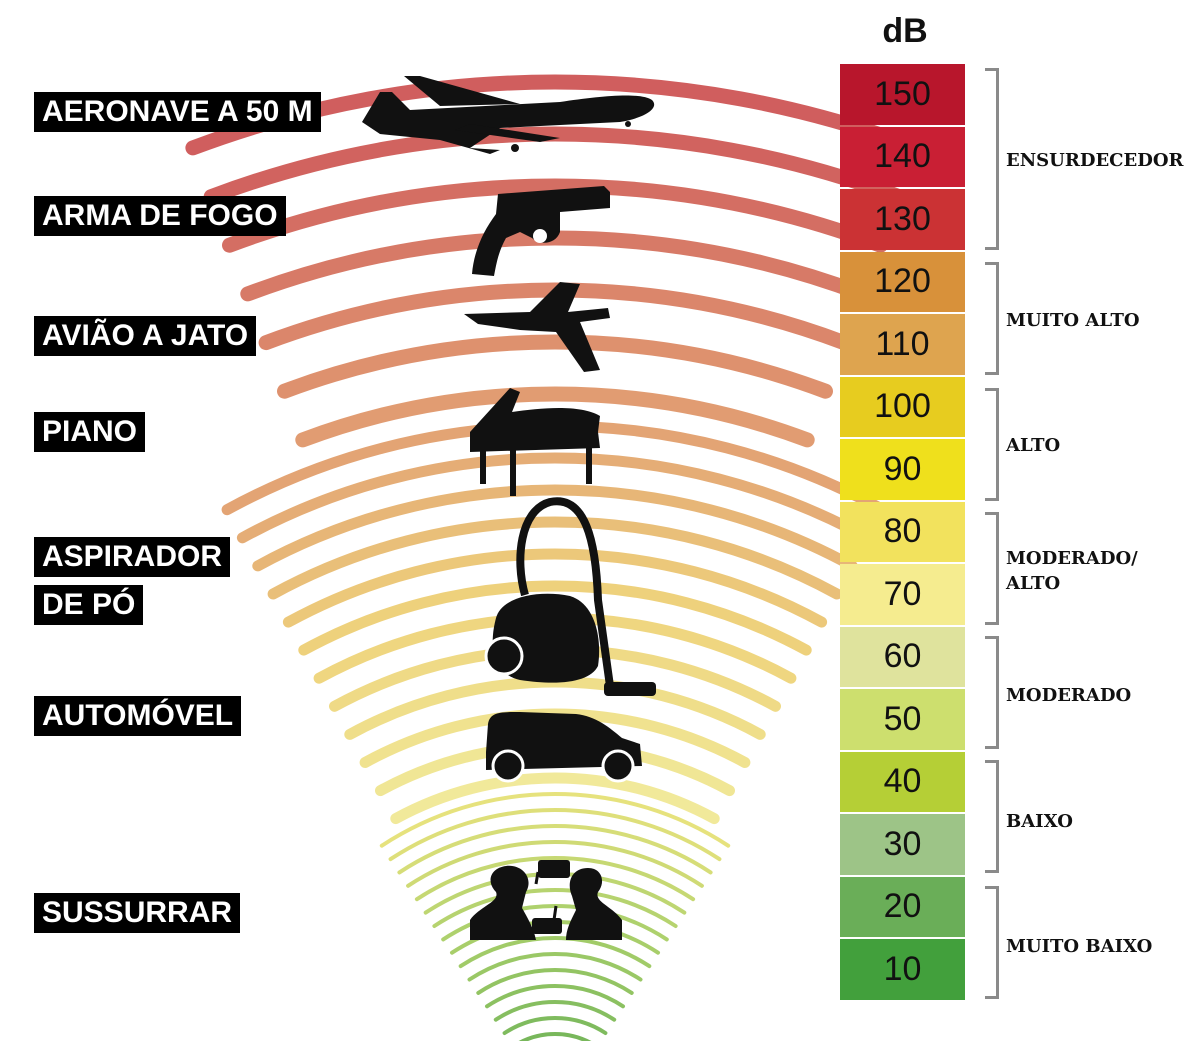 This screenshot has height=1041, width=1200. What do you see at coordinates (138, 716) in the screenshot?
I see `source-label-automovel: AUTOMÓVEL` at bounding box center [138, 716].